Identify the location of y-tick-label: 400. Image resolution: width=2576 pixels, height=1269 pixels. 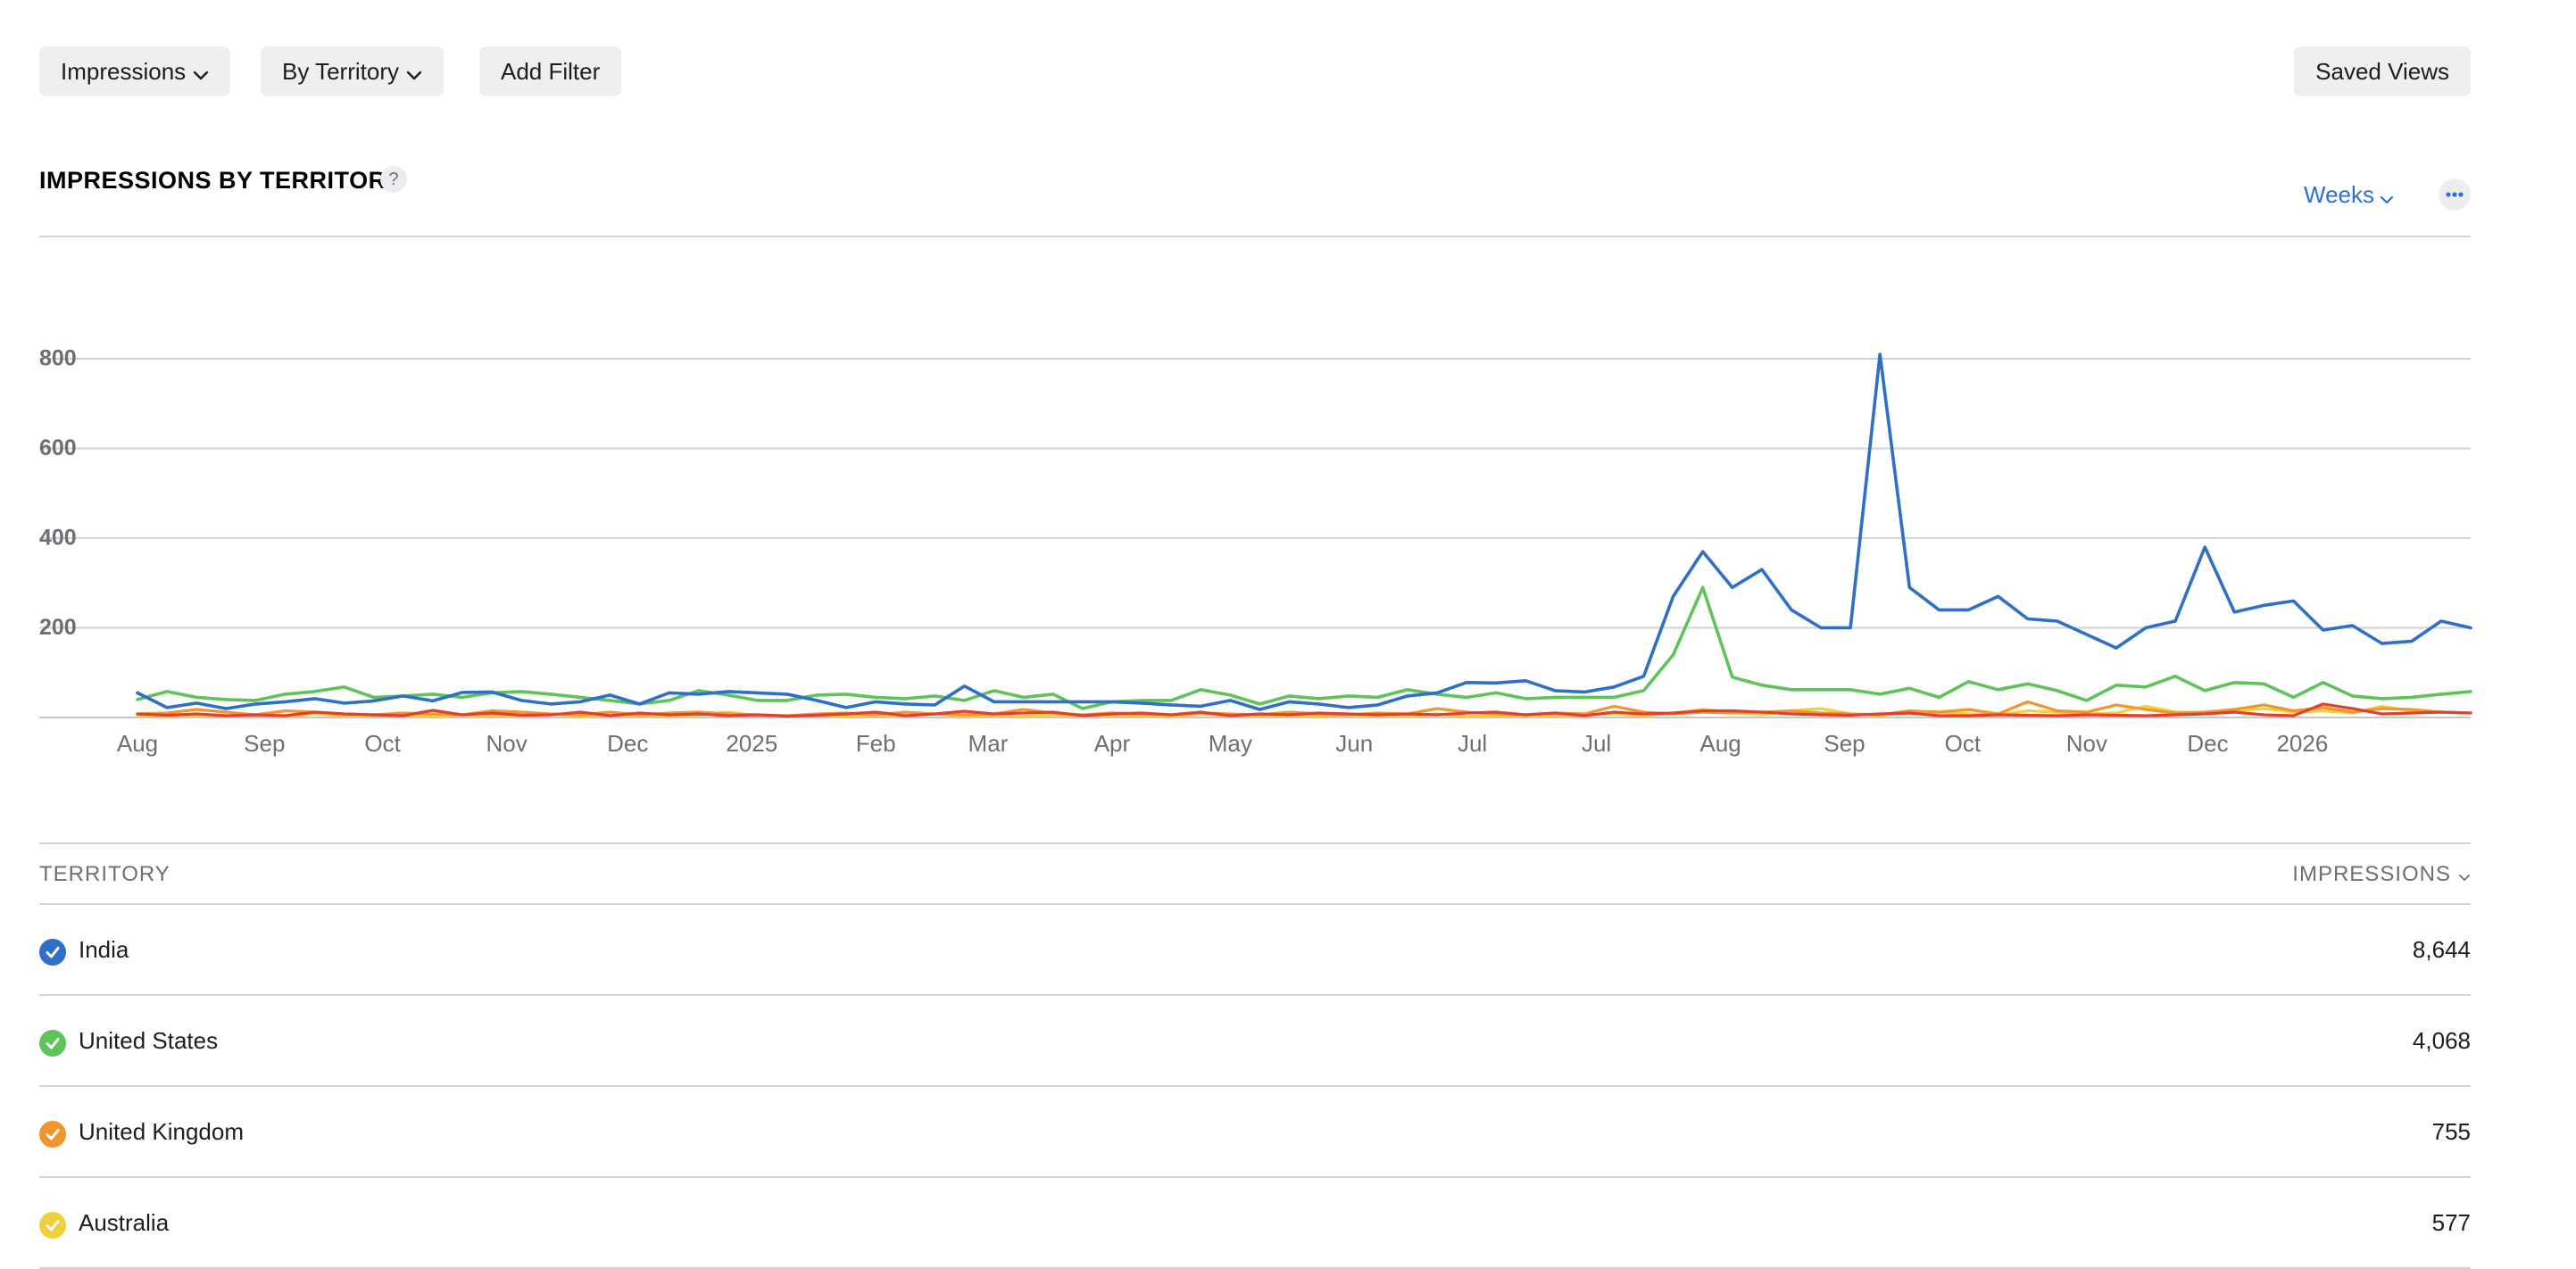
(58, 538).